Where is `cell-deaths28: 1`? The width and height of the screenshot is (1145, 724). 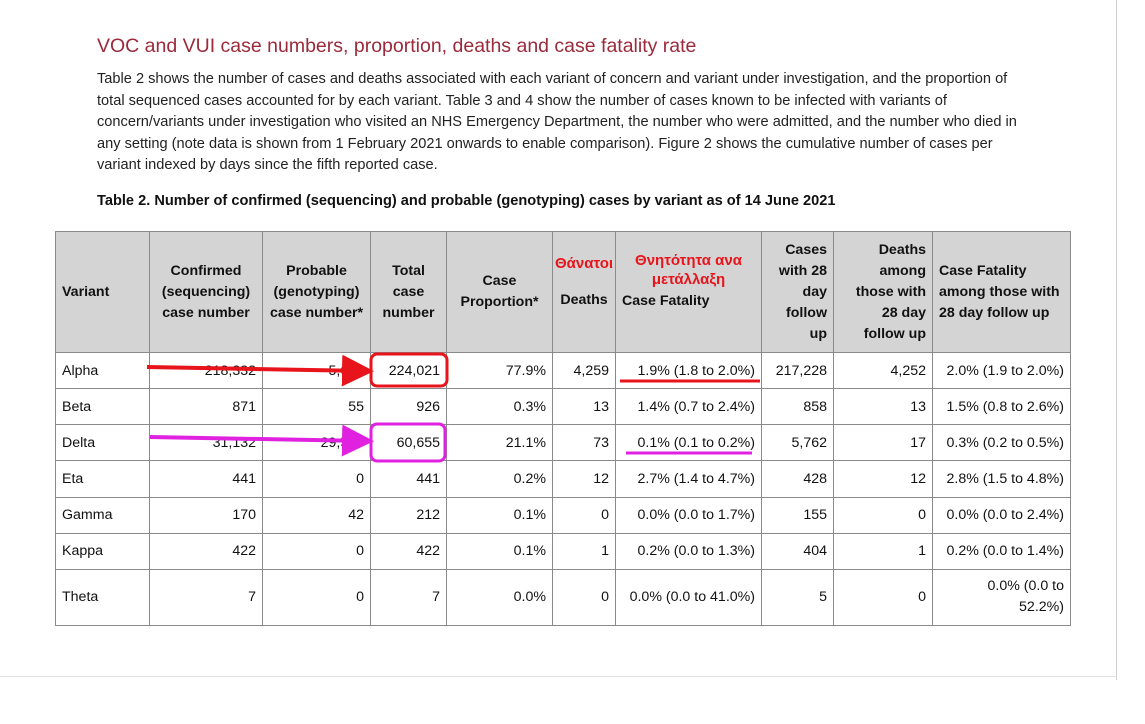
cell-deaths28: 1 is located at coordinates (883, 551).